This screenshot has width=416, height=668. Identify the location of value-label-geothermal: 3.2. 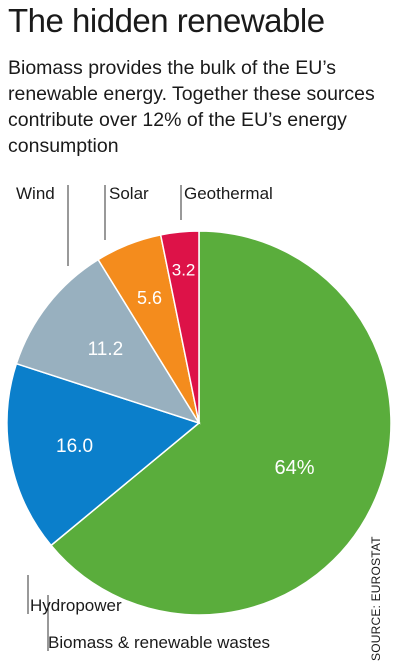
(184, 270).